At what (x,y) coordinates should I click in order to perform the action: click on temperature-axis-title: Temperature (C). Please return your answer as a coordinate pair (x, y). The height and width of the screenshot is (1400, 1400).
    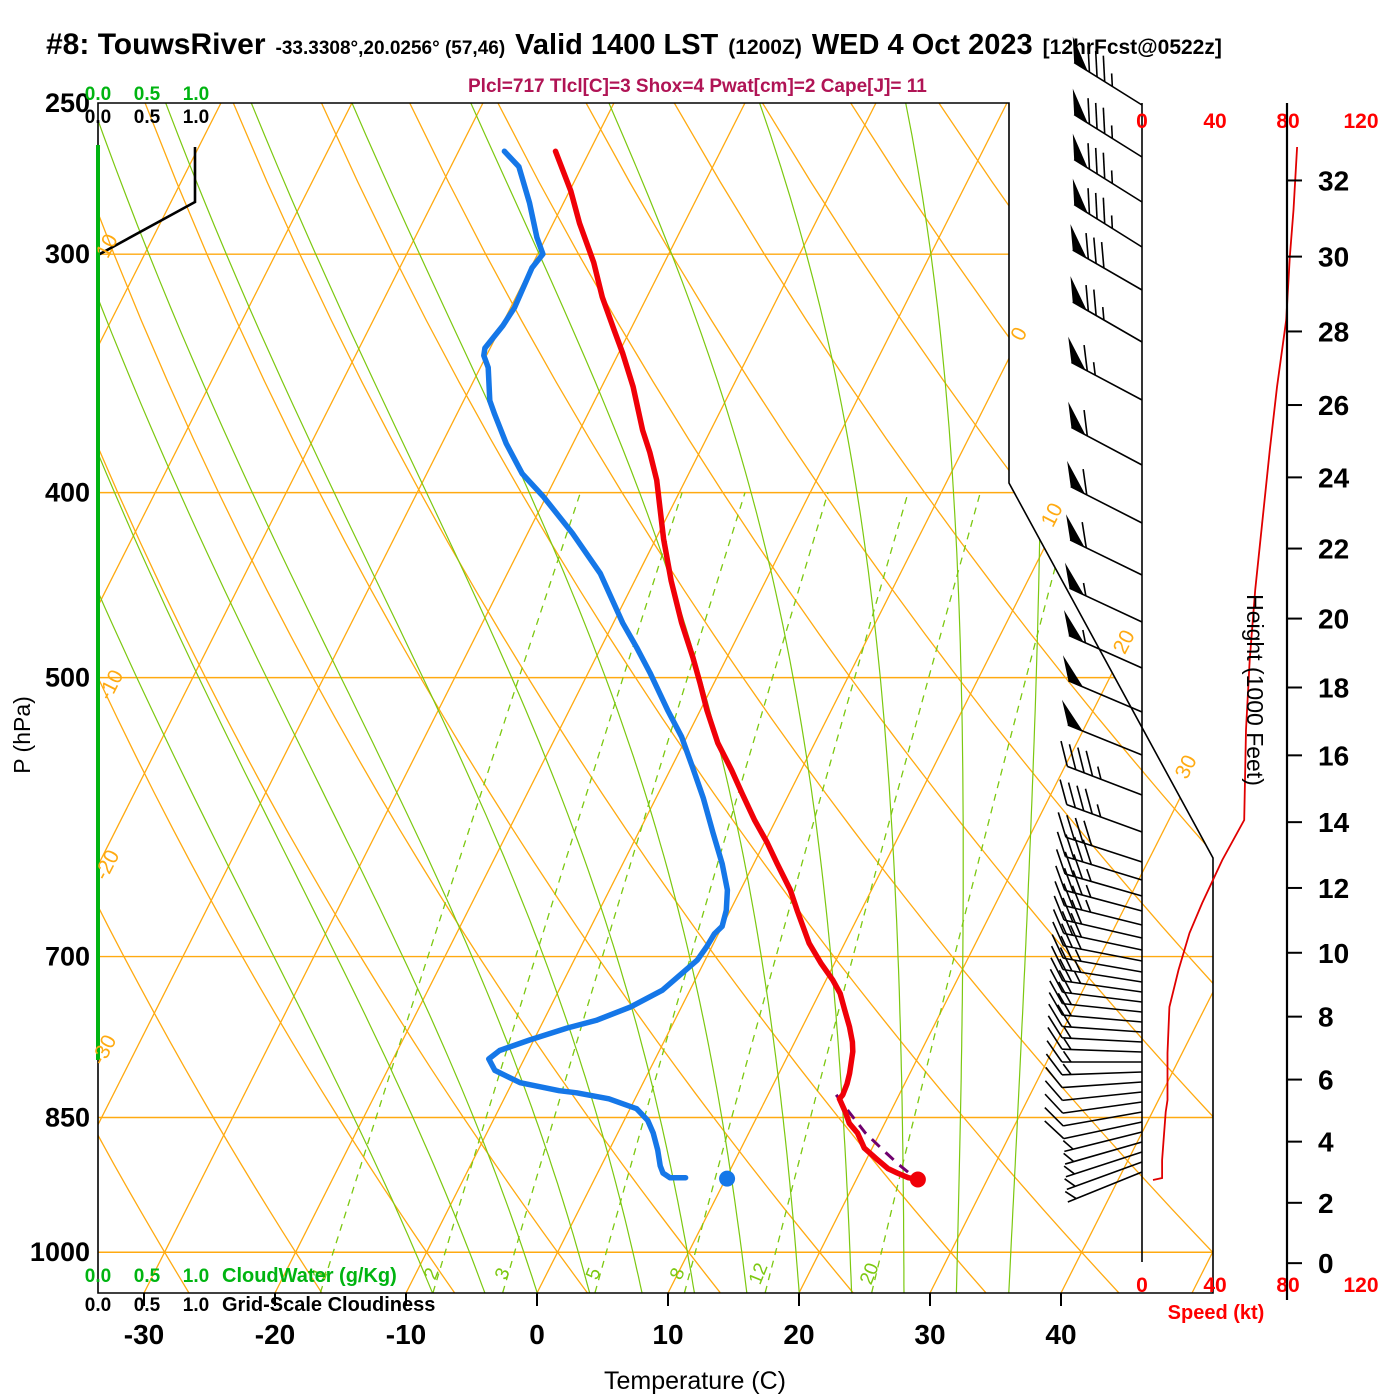
    Looking at the image, I should click on (695, 1381).